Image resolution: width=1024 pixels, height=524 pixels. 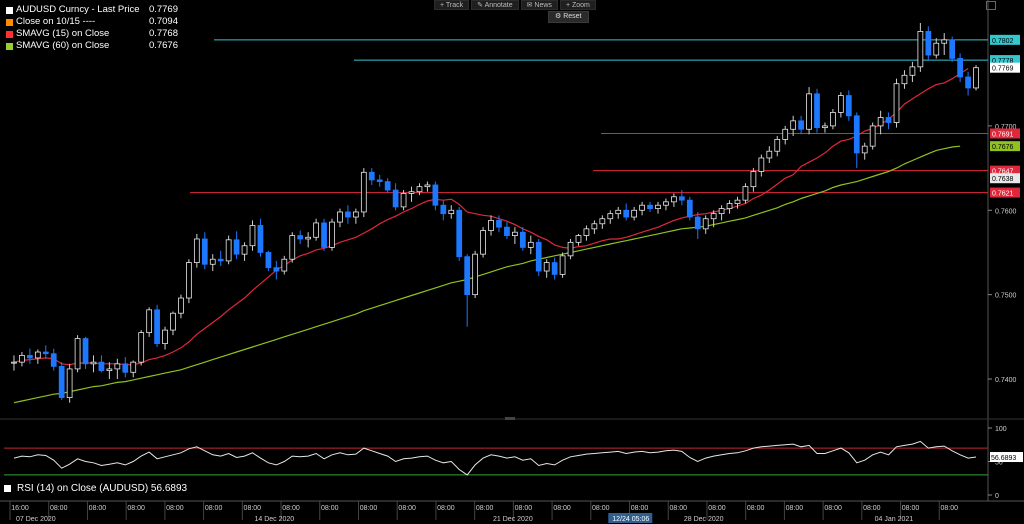 I want to click on crosshair-time-tag, so click(x=630, y=518).